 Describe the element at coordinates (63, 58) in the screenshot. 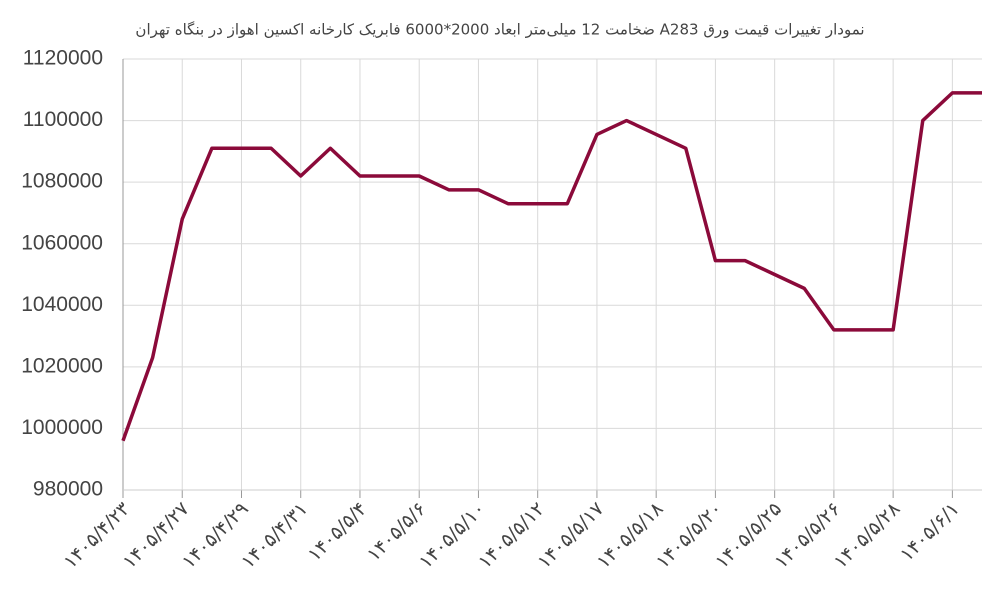

I see `y-tick-label: 1120000` at that location.